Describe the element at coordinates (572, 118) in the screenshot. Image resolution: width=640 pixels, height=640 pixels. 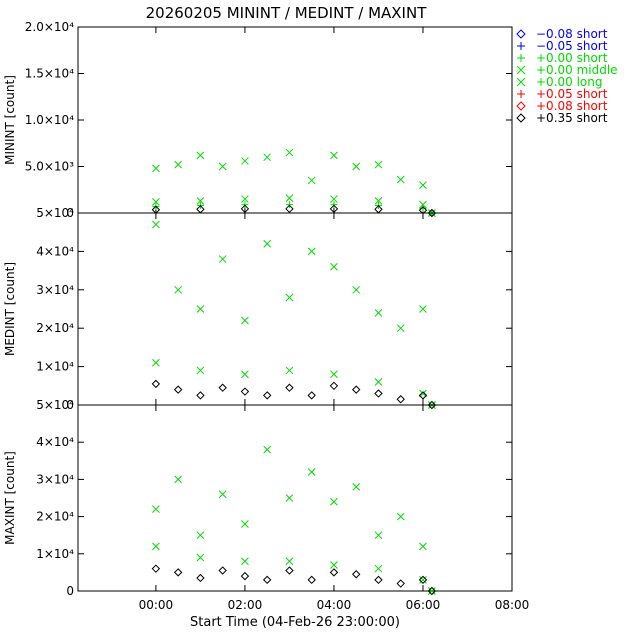
I see `legend-label: +0.35 short` at that location.